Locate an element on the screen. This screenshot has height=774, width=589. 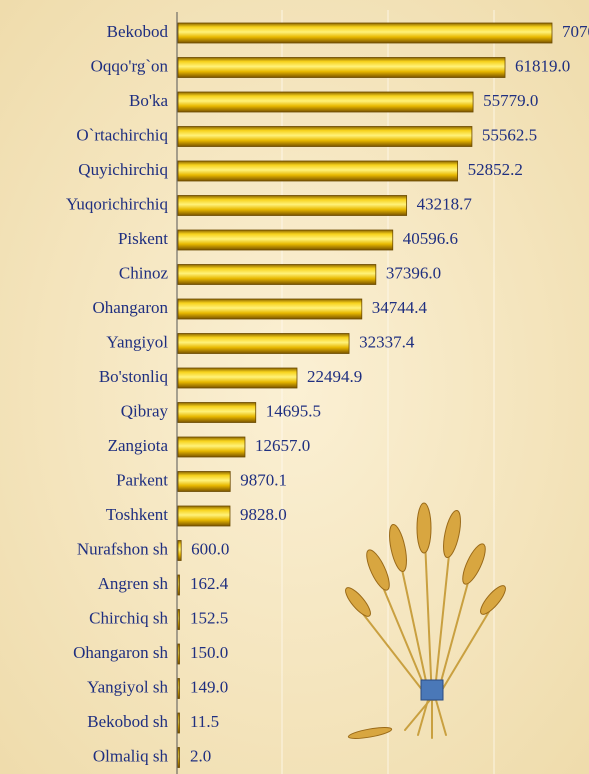
value-label: 150.0 is located at coordinates (209, 652).